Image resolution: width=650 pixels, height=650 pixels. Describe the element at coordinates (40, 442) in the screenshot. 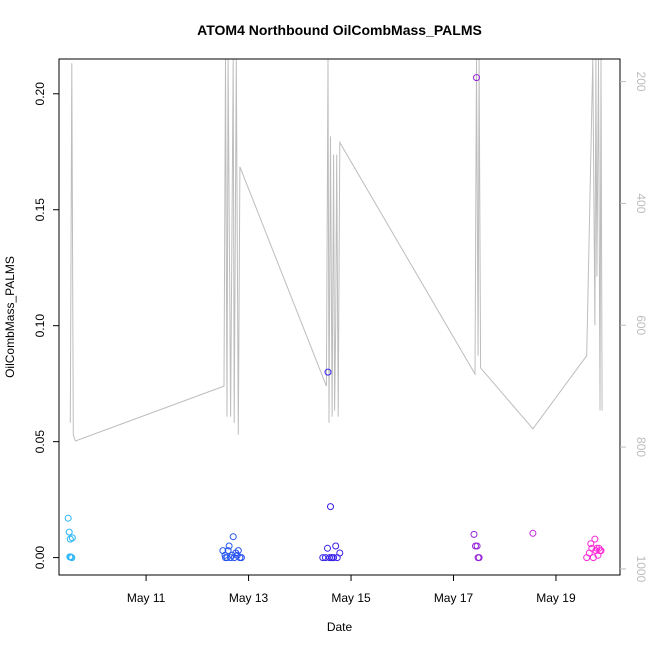

I see `y-tick-label: 0.05` at that location.